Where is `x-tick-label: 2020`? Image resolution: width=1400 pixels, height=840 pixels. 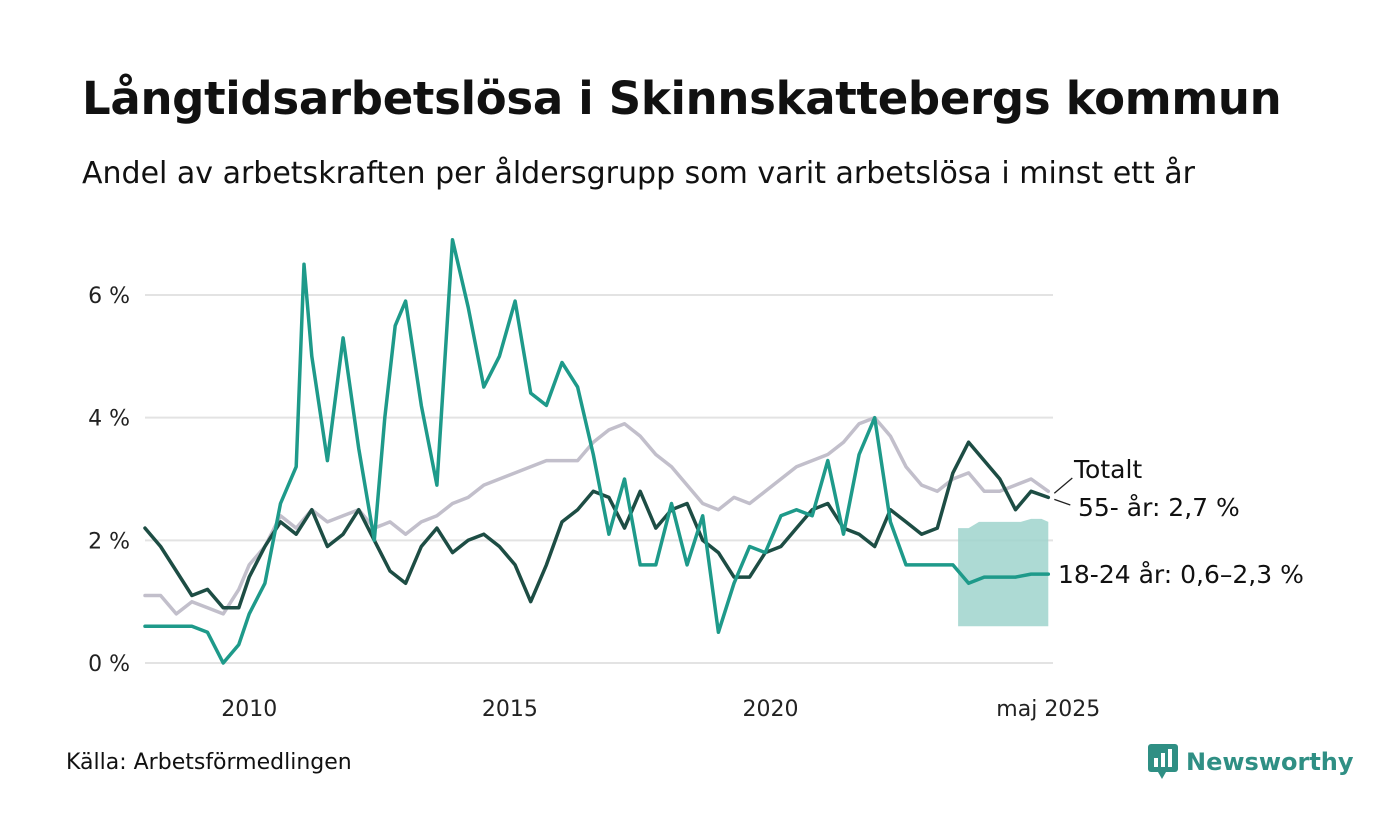
x-tick-label: 2020 is located at coordinates (770, 709).